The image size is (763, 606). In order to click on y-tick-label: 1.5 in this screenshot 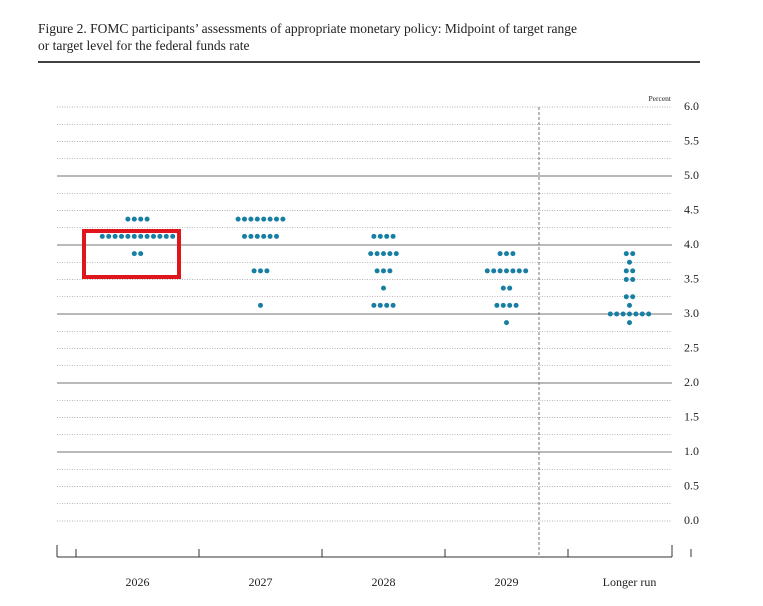, I will do `click(691, 416)`.